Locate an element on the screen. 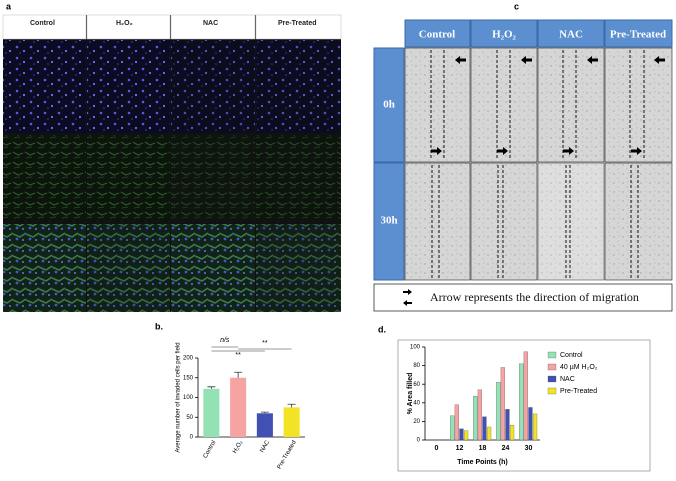 This screenshot has width=676, height=481. y-tick-label: 50 is located at coordinates (189, 418).